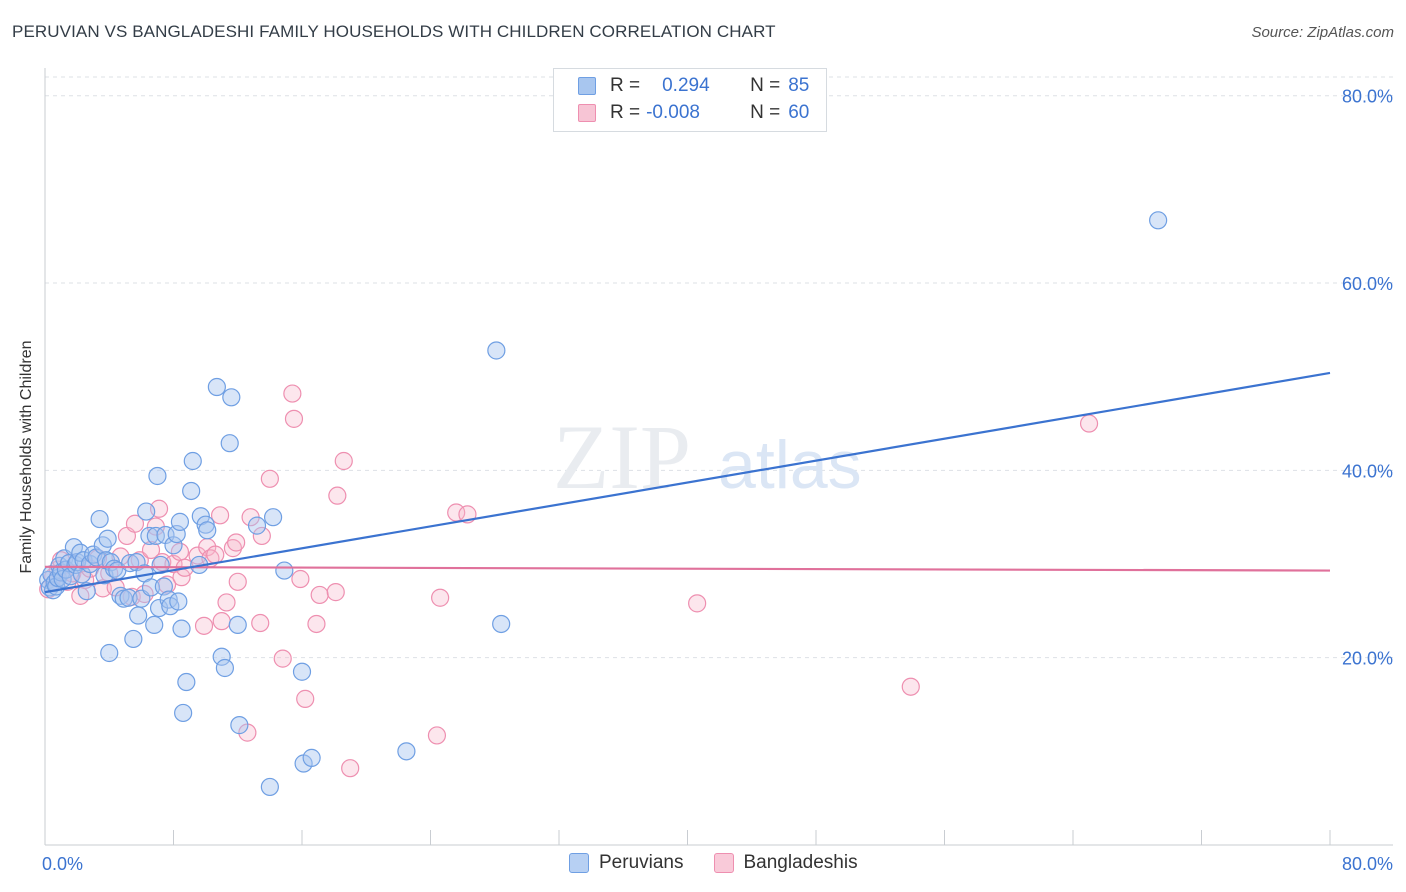  What do you see at coordinates (622, 457) in the screenshot?
I see `watermark-zip: ZIP` at bounding box center [622, 457].